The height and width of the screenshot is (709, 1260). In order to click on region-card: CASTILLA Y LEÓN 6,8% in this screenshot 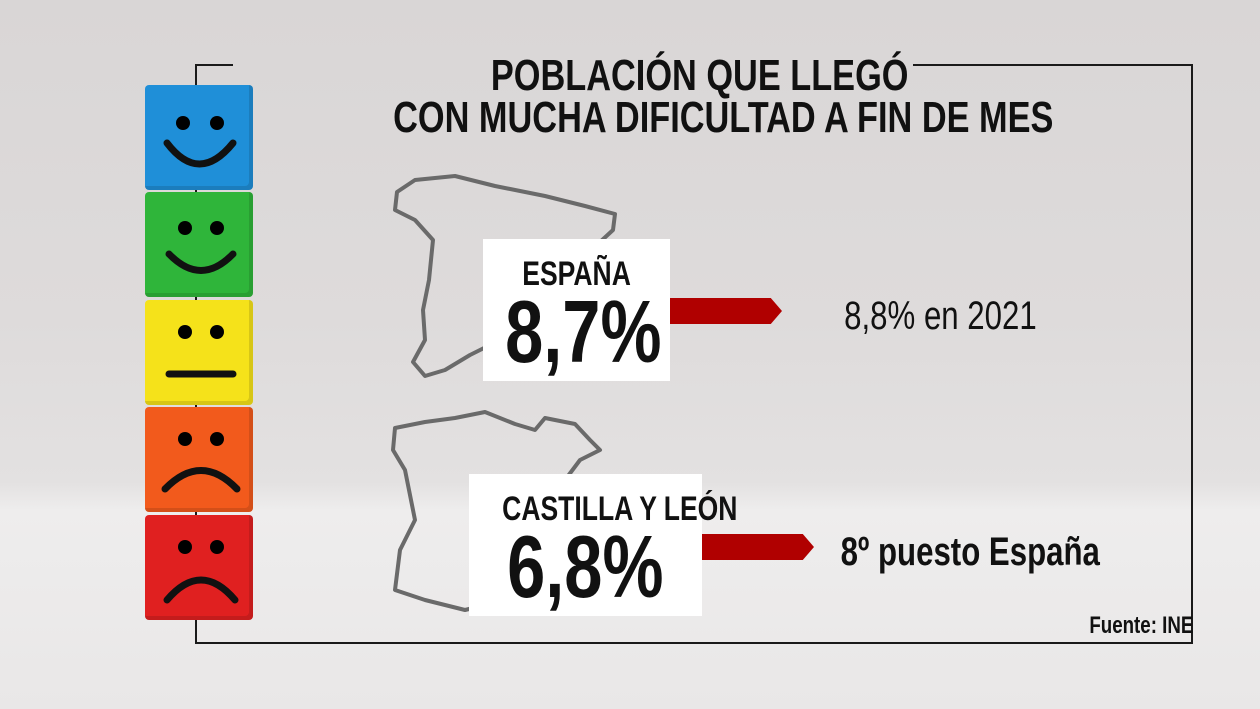, I will do `click(603, 545)`.